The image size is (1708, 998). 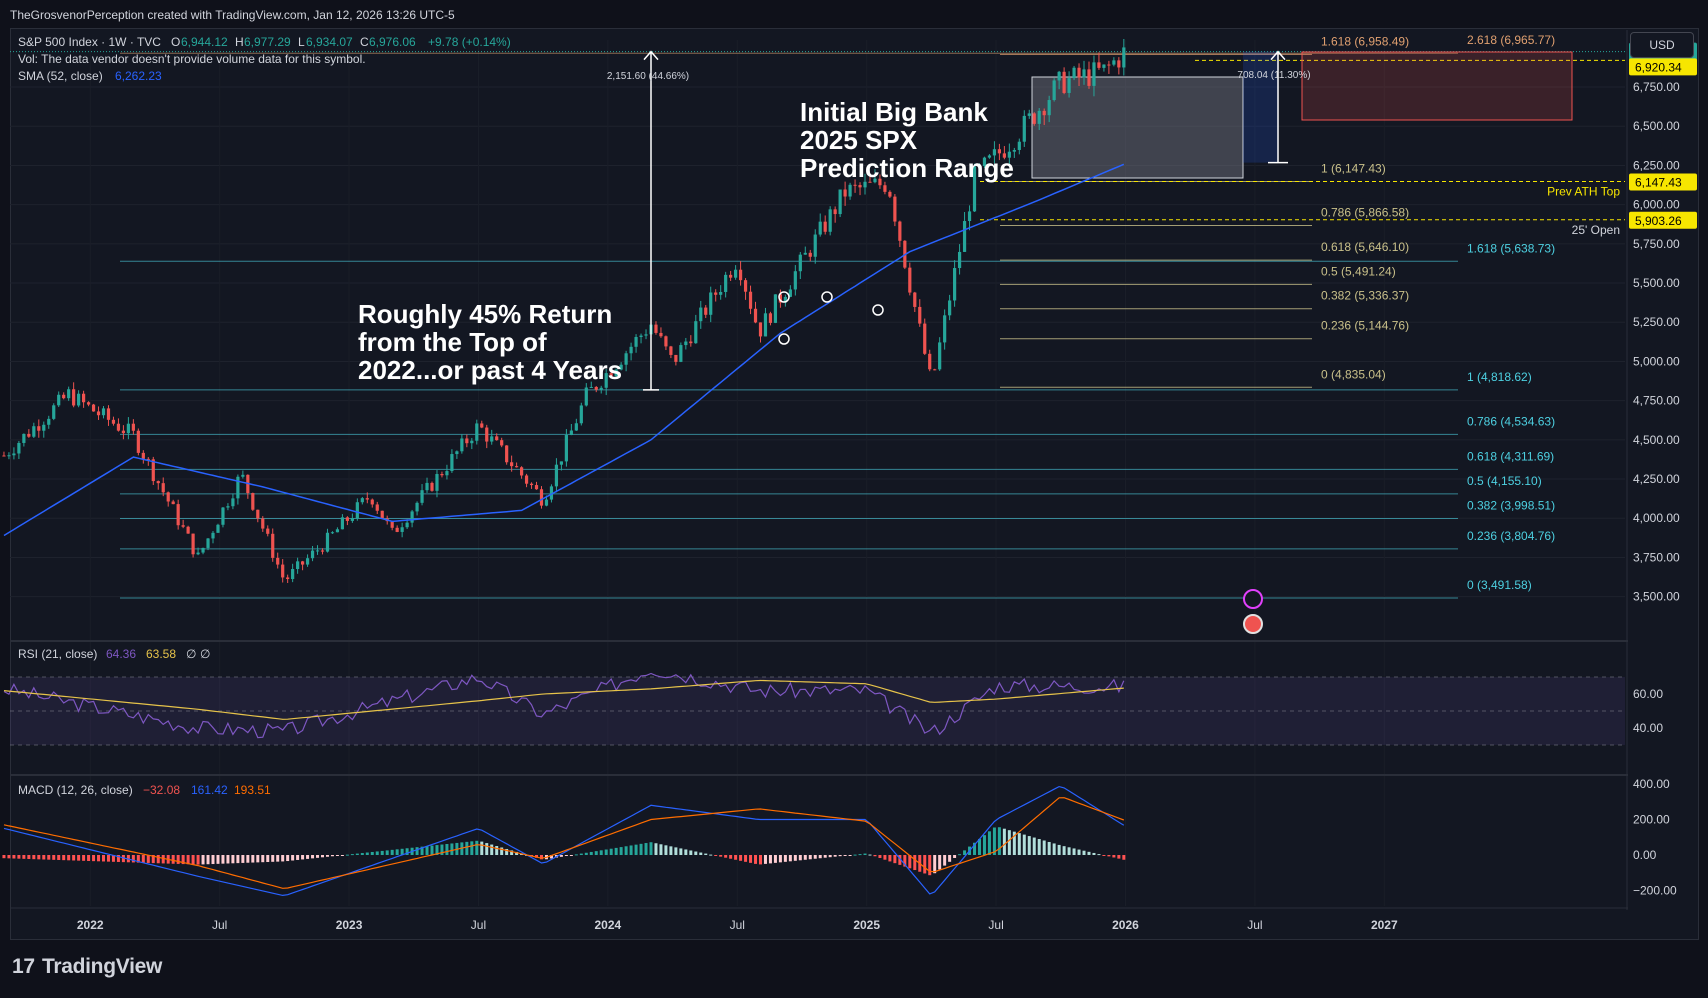 I want to click on price-tick-label: 4,250.00, so click(x=1656, y=479).